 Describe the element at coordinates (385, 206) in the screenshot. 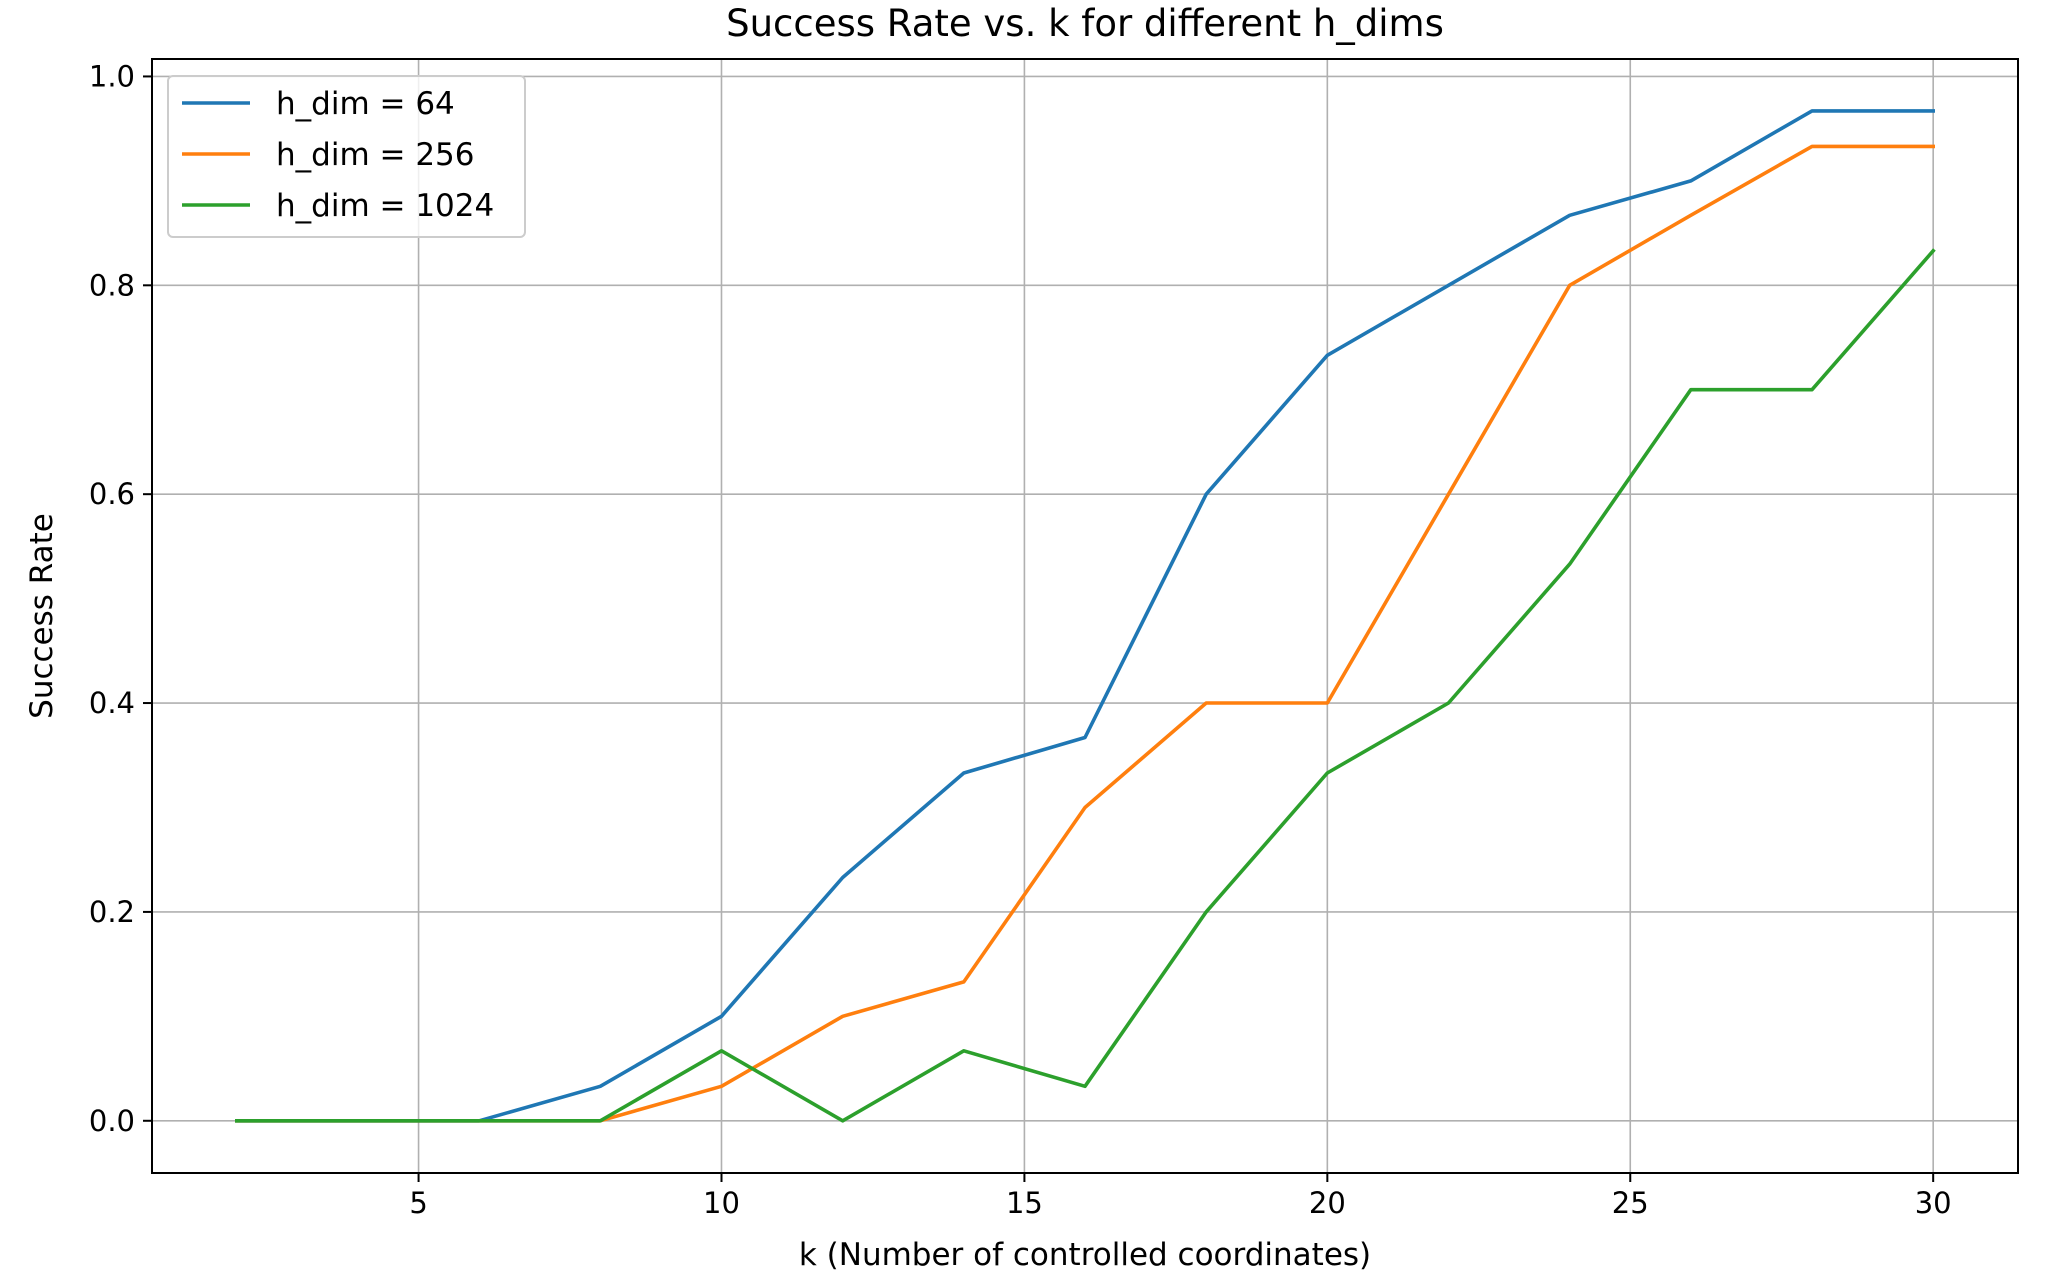

I see `legend-label: h_dim = 1024` at that location.